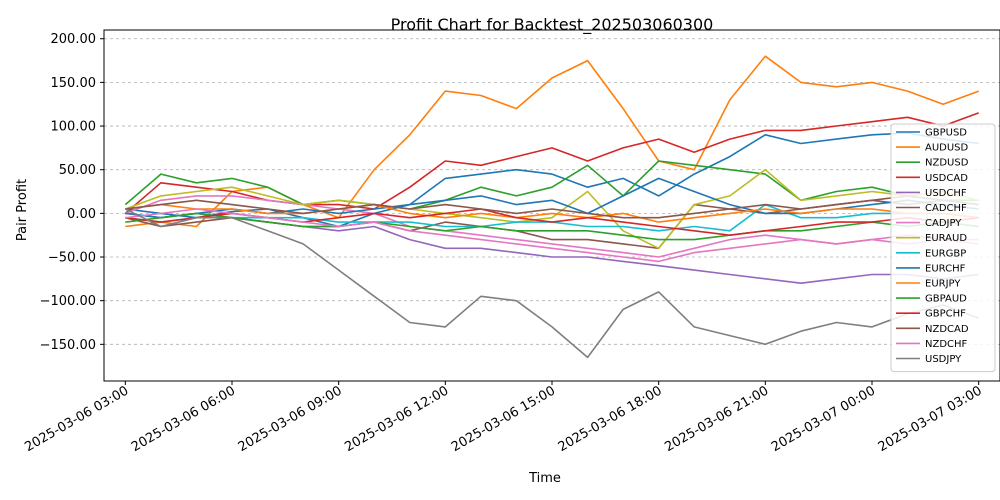 The height and width of the screenshot is (500, 1000). Describe the element at coordinates (946, 133) in the screenshot. I see `legend-label: GBPUSD` at that location.